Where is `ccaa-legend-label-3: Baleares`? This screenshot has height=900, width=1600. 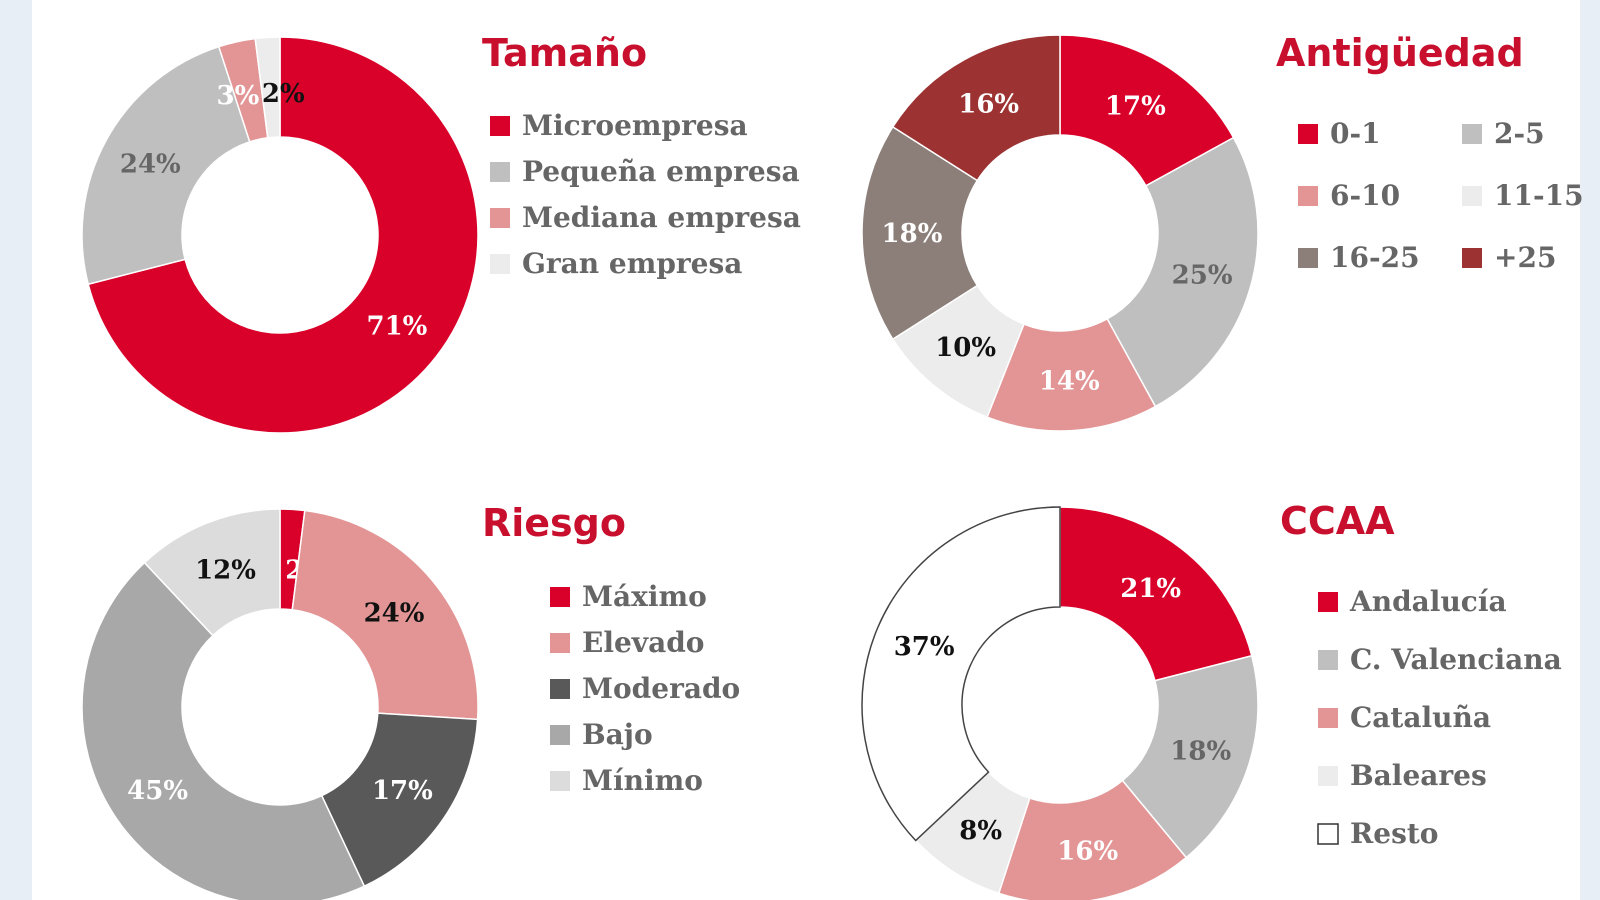 ccaa-legend-label-3: Baleares is located at coordinates (1418, 775).